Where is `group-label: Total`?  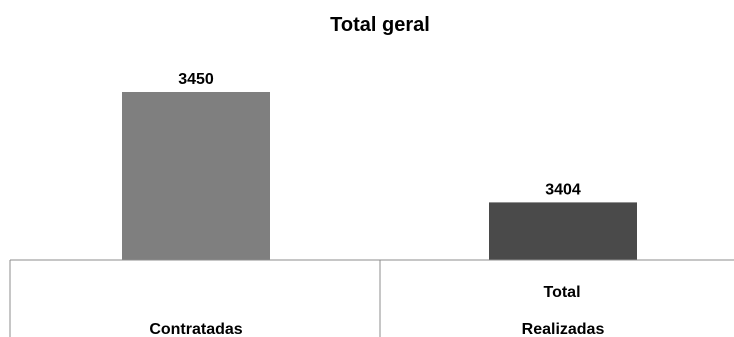
group-label: Total is located at coordinates (561, 292).